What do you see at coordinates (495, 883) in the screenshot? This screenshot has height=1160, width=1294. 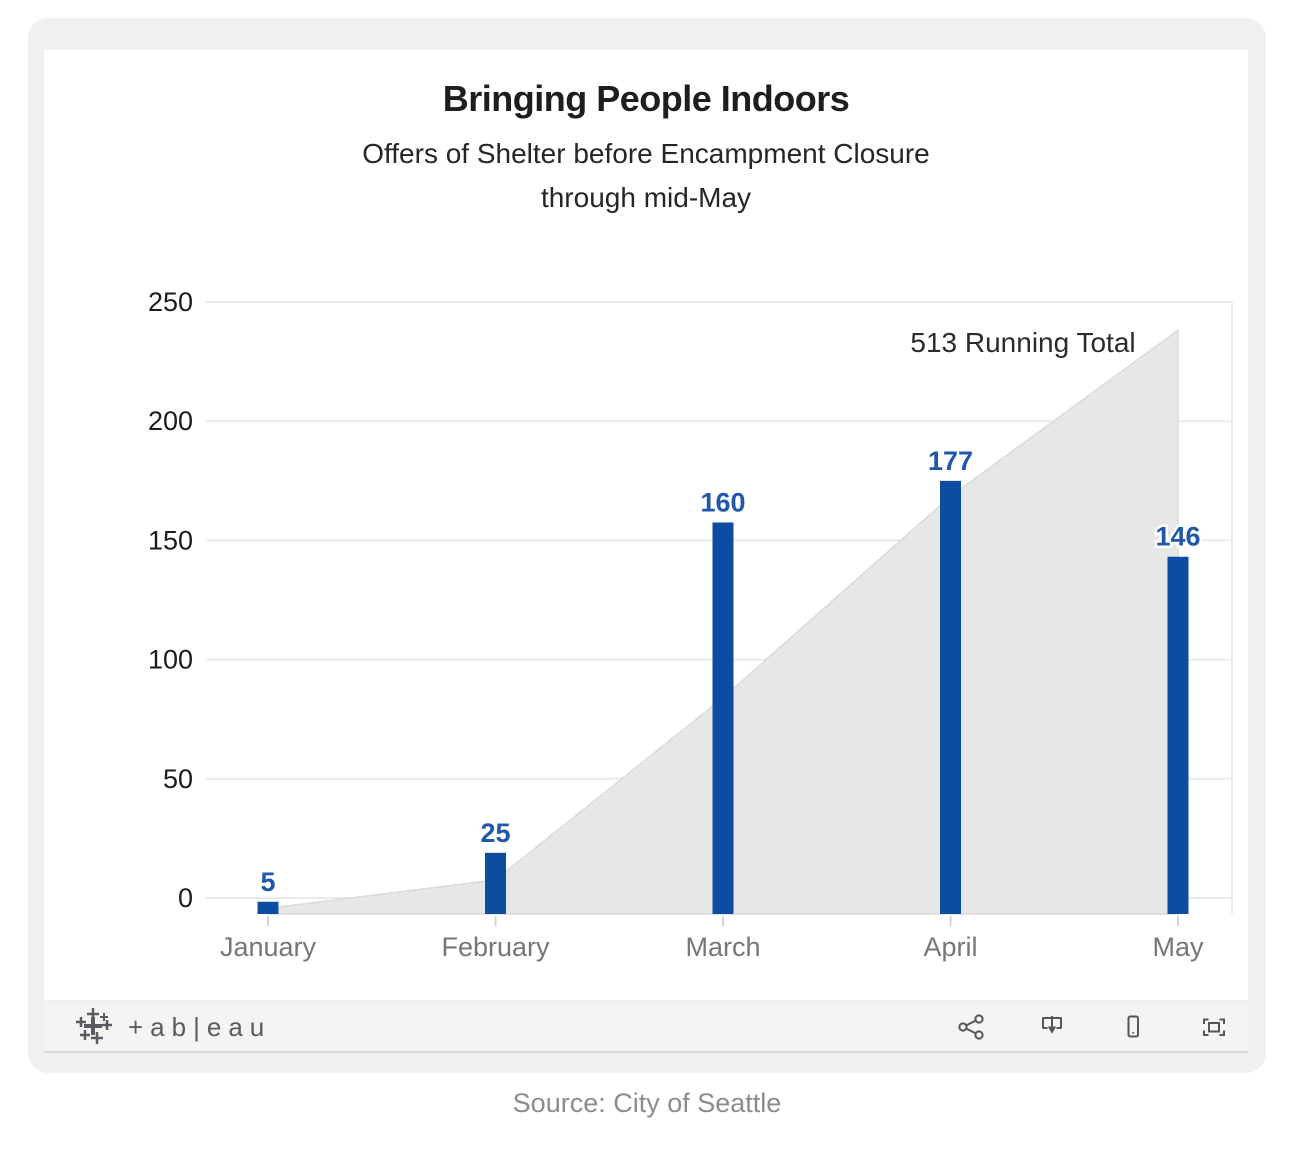 I see `bar-february` at bounding box center [495, 883].